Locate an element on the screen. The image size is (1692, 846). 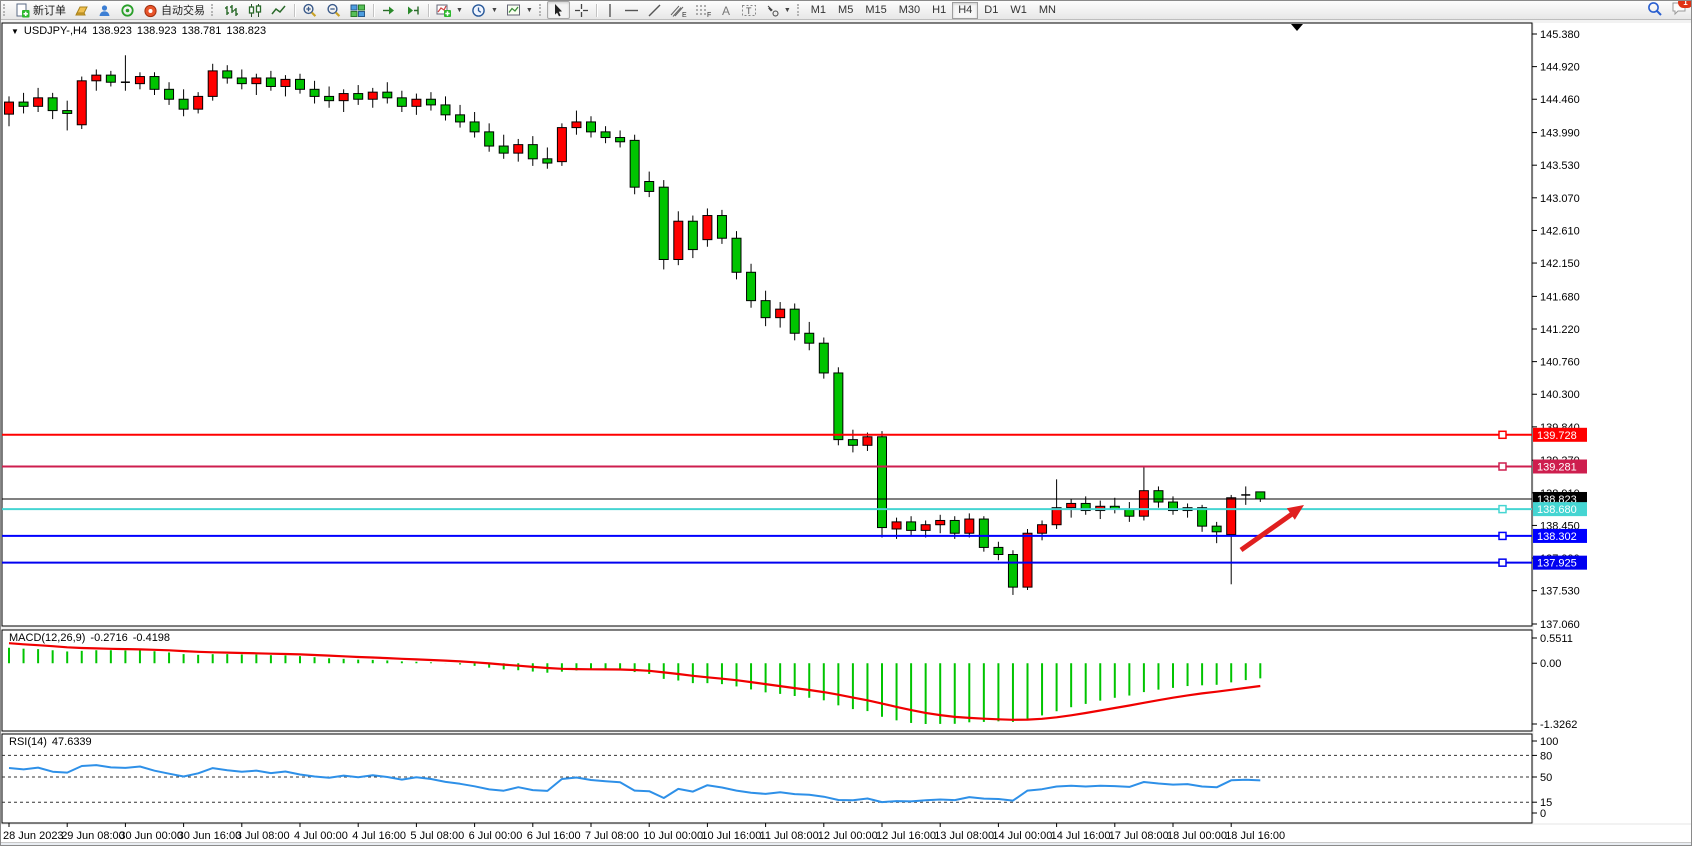
hline-139.728 is located at coordinates (767, 435).